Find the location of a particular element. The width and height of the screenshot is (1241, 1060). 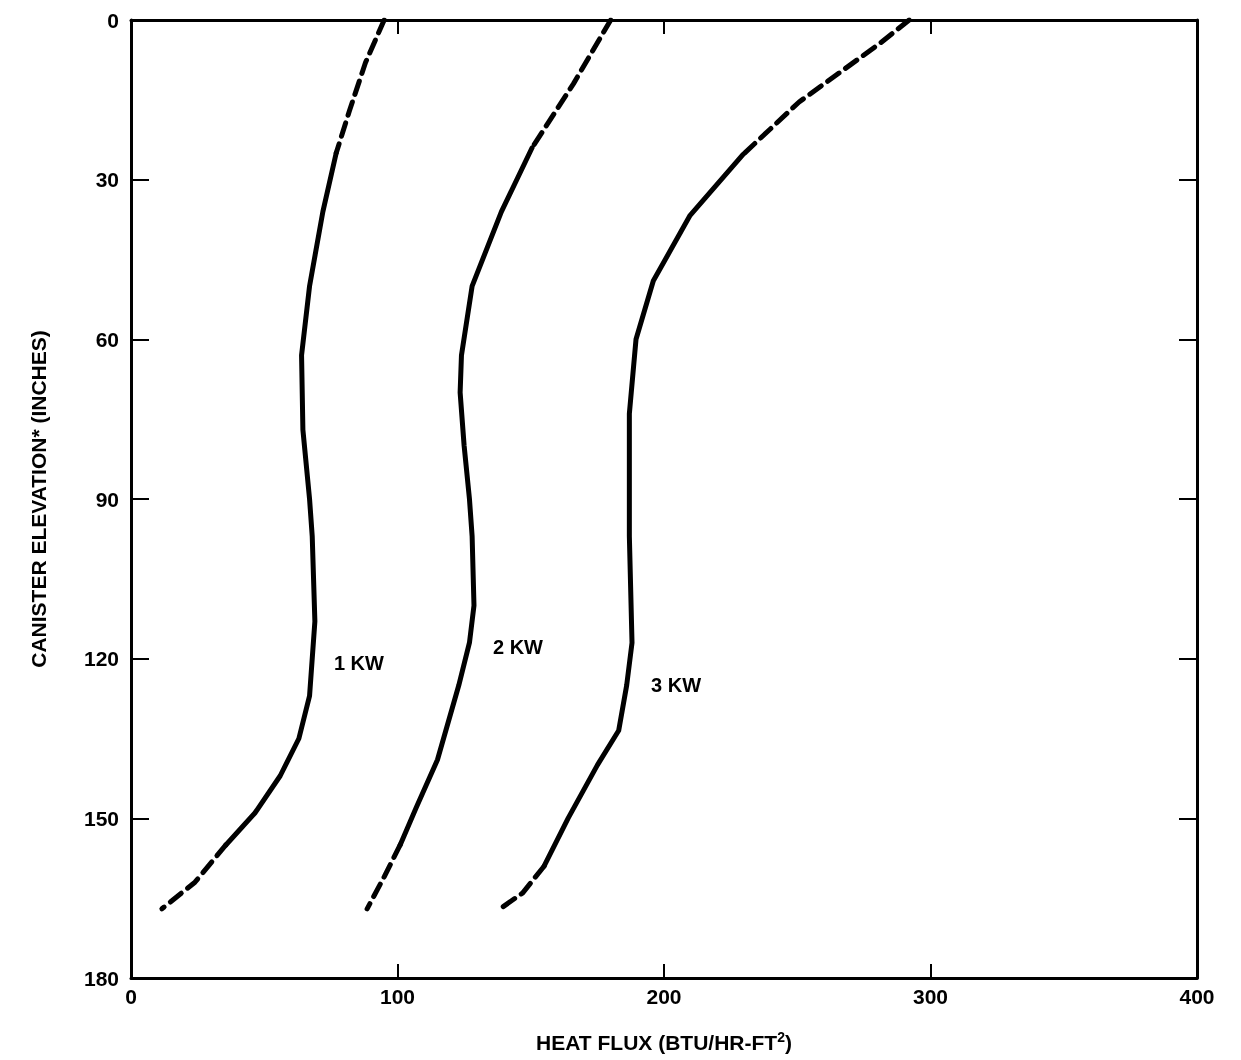

y-axis-title: CANISTER ELEVATION* (INCHES) is located at coordinates (38, 499).